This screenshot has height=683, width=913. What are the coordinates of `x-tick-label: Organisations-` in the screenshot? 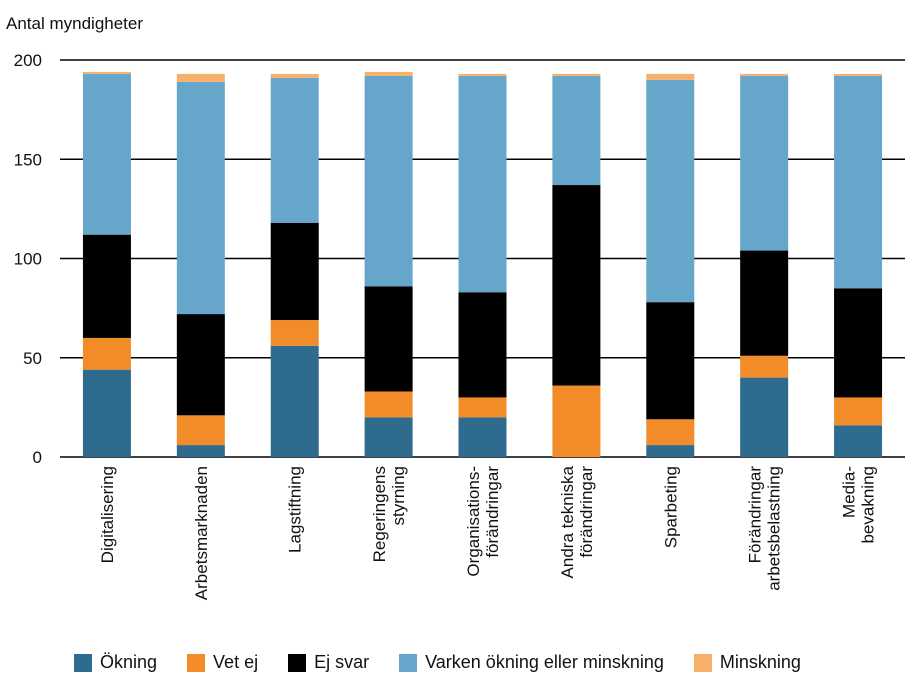 It's located at (473, 521).